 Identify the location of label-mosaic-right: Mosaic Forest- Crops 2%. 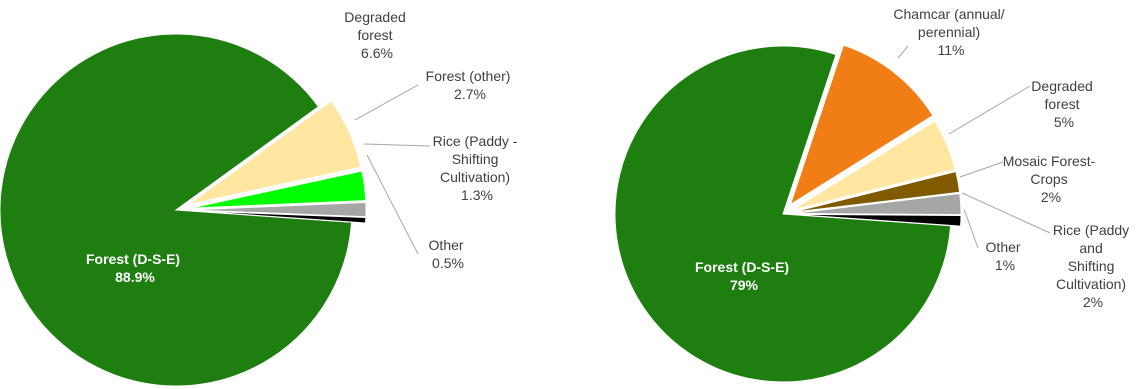
(1051, 179).